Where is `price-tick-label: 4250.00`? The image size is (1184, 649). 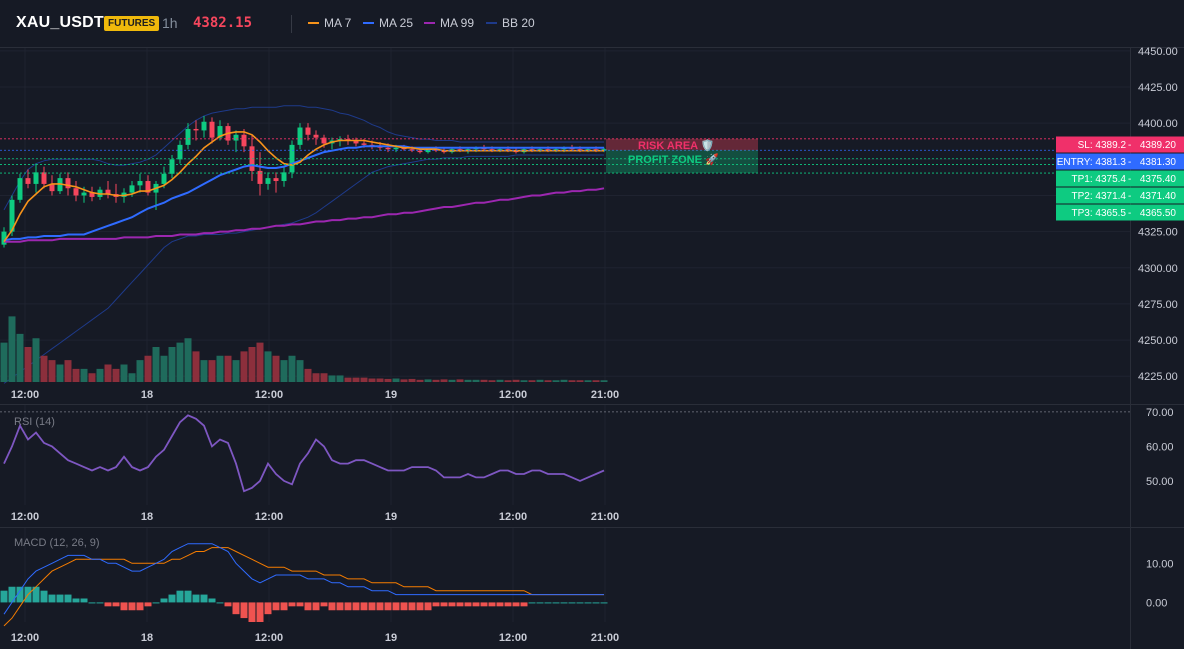
price-tick-label: 4250.00 is located at coordinates (1158, 341).